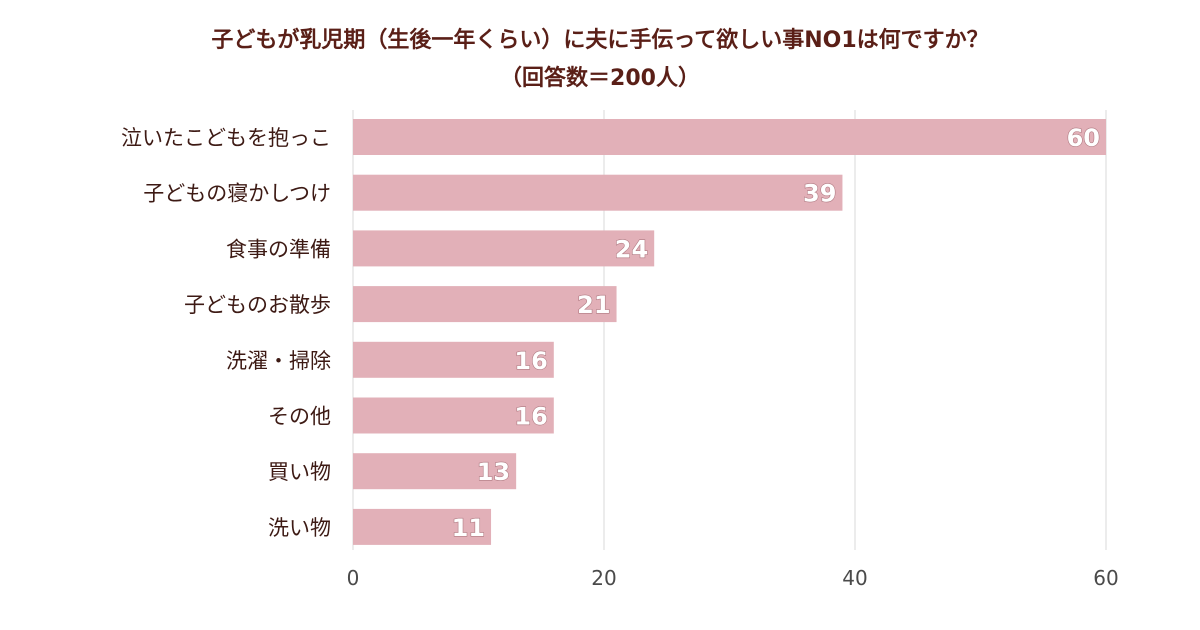 Image resolution: width=1200 pixels, height=630 pixels. Describe the element at coordinates (299, 417) in the screenshot. I see `category-label: その他` at that location.